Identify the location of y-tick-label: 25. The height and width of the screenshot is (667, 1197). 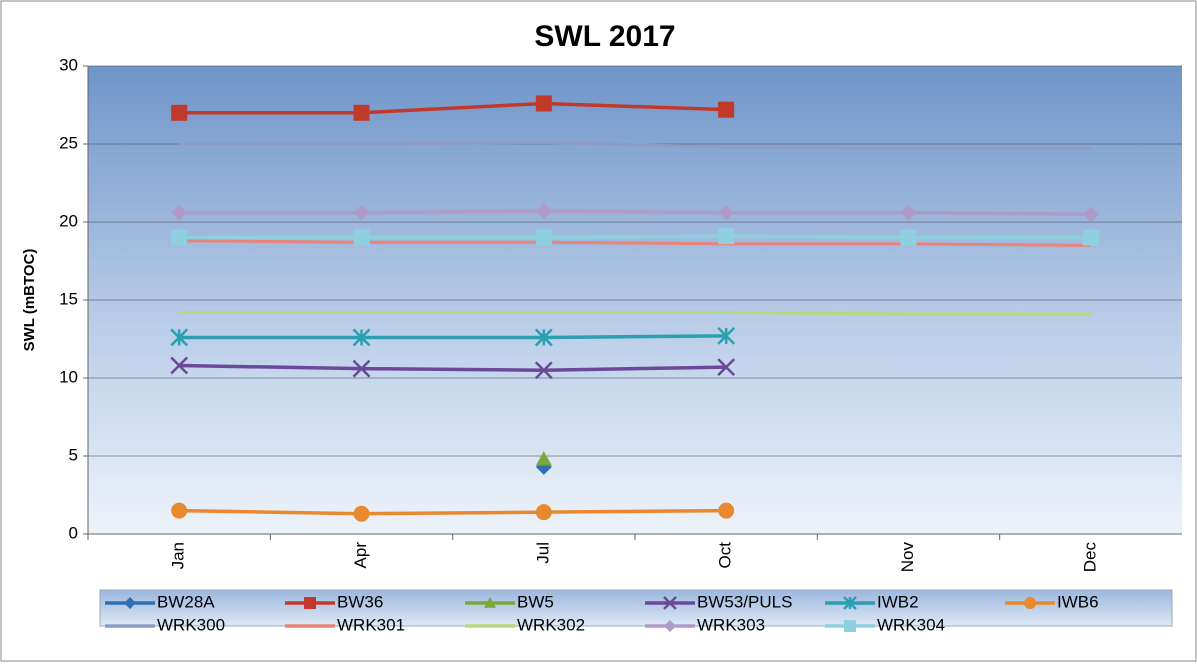
(68, 142).